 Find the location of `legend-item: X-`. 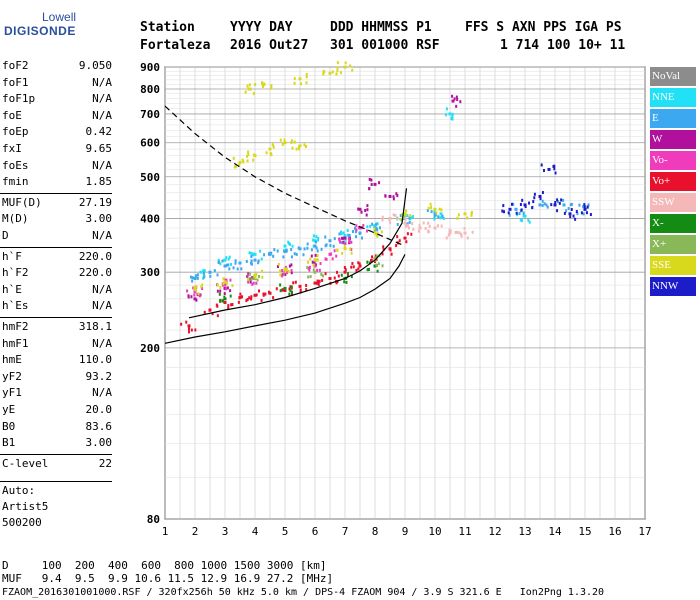

legend-item: X- is located at coordinates (673, 223).